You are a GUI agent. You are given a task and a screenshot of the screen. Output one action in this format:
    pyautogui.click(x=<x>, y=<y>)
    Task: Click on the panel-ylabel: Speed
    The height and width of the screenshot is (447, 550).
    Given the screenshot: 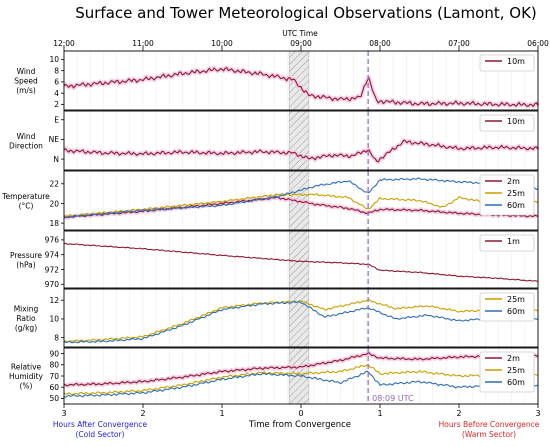 What is the action you would take?
    pyautogui.click(x=26, y=81)
    